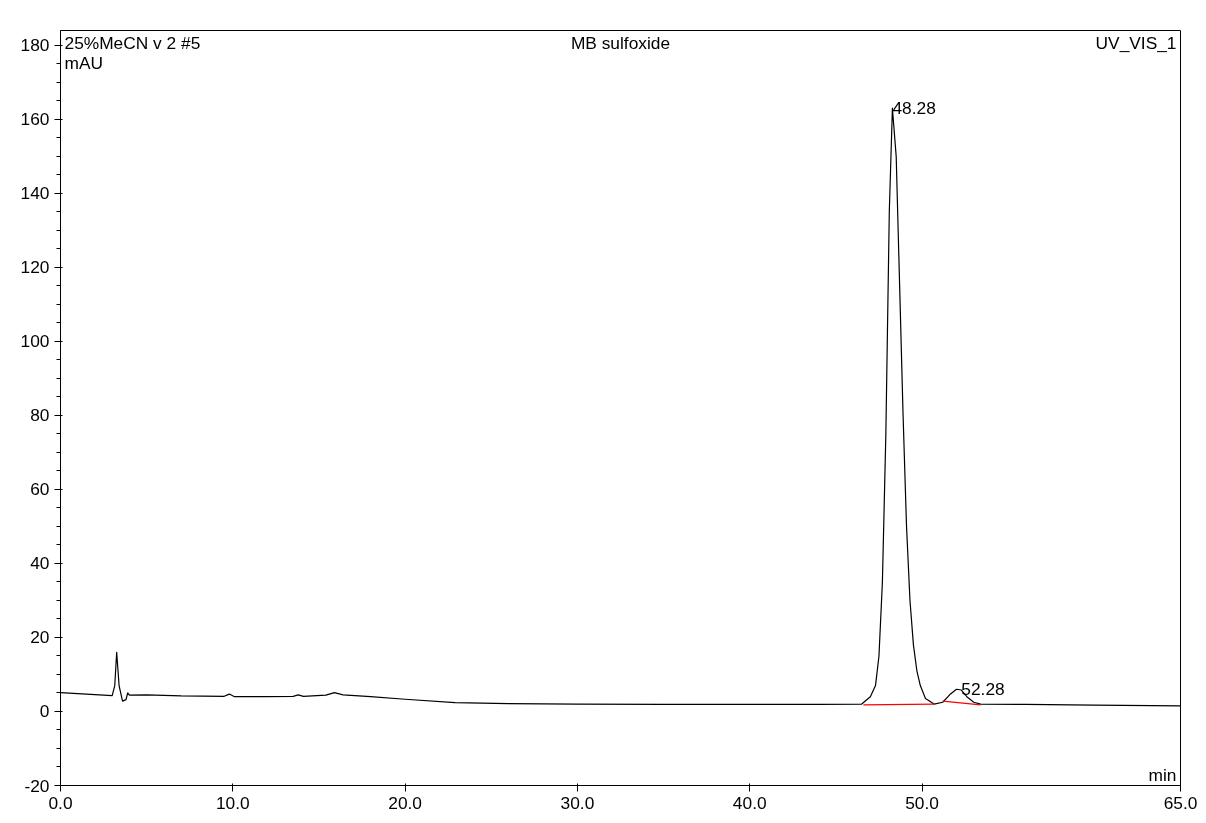 This screenshot has width=1206, height=823. Describe the element at coordinates (35, 45) in the screenshot. I see `y-tick-label: 180` at that location.